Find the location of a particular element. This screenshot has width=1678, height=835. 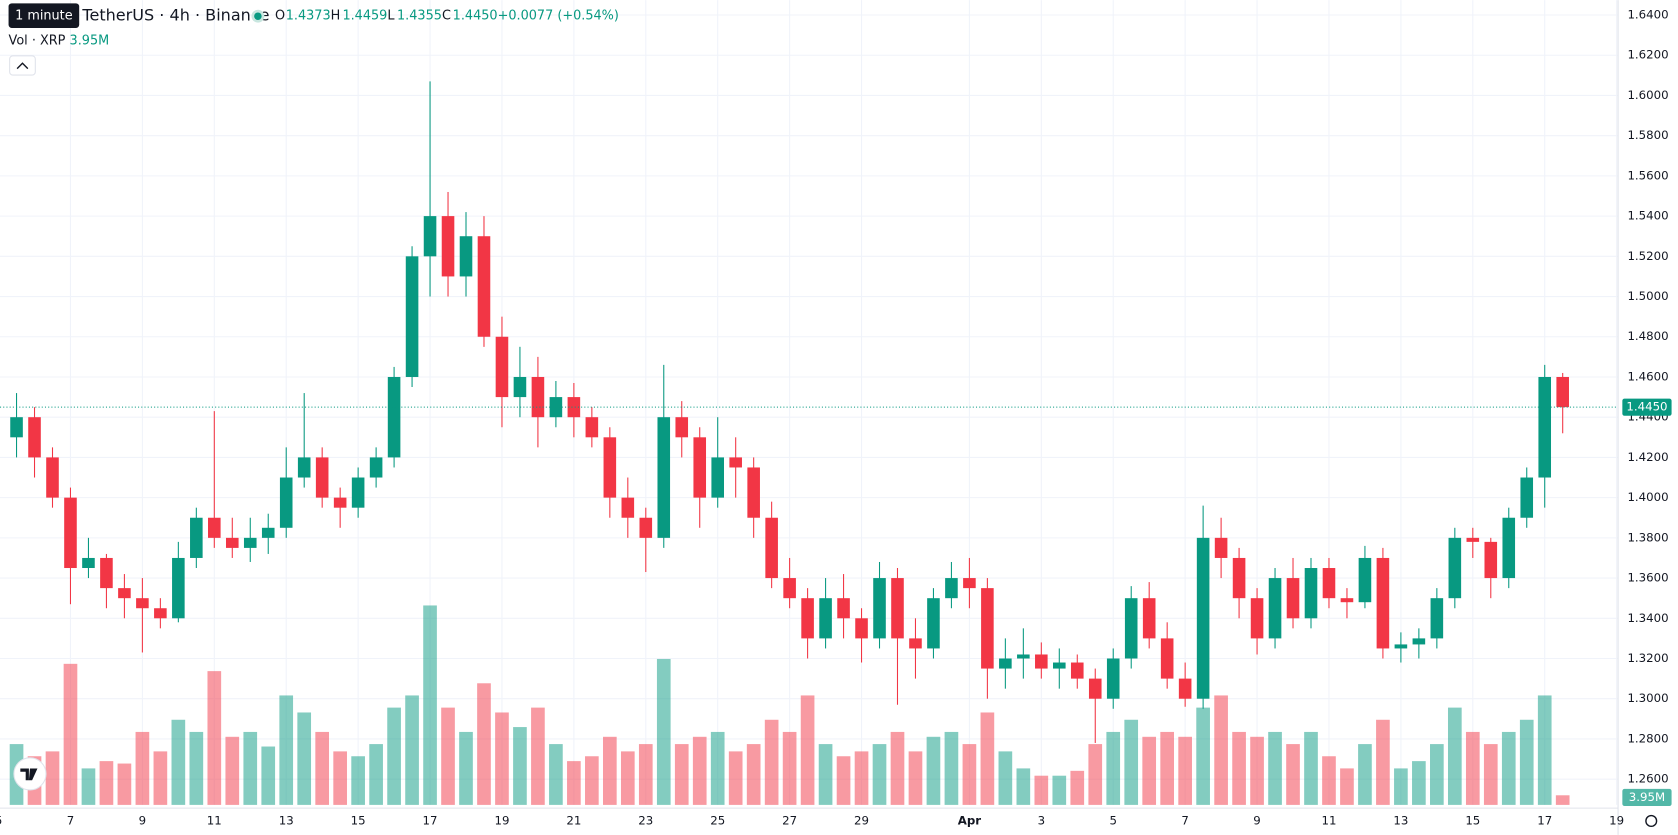

x-tick-label: 9 is located at coordinates (143, 820).